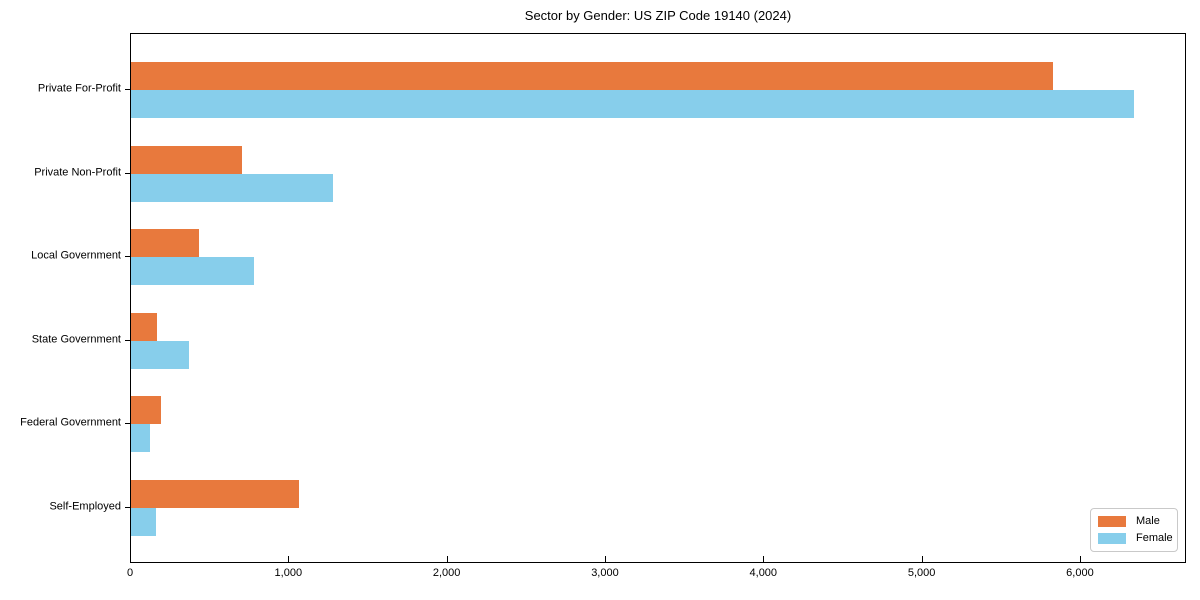  Describe the element at coordinates (1134, 530) in the screenshot. I see `legend: Male Female` at that location.